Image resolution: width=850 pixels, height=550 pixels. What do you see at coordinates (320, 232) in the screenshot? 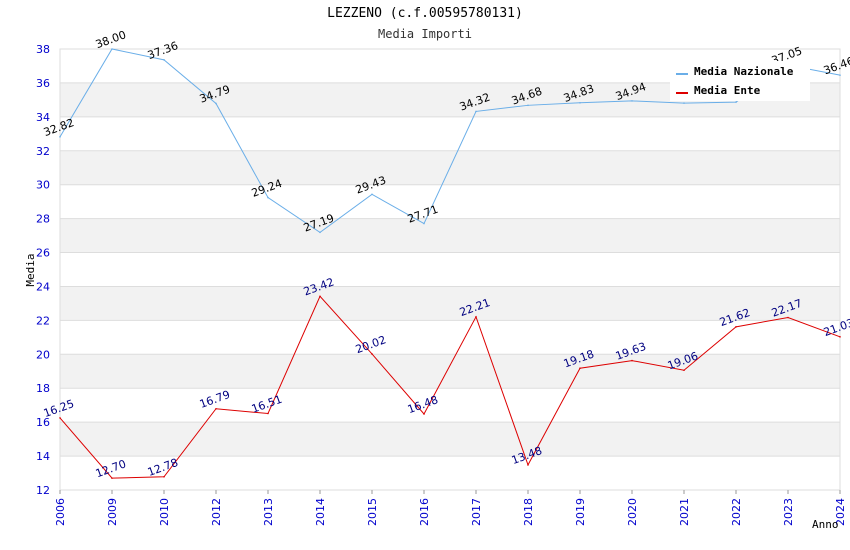
I see `series-0-point-2014` at bounding box center [320, 232].